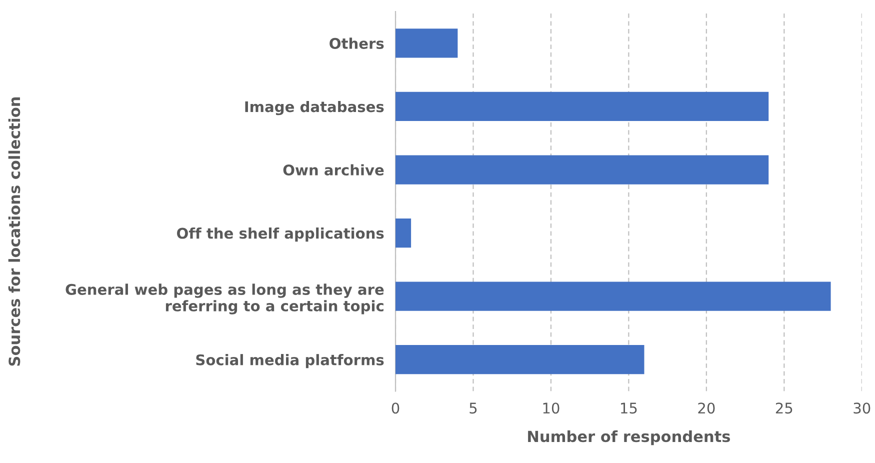  What do you see at coordinates (280, 235) in the screenshot?
I see `y-tick-label: Off the shelf applications` at bounding box center [280, 235].